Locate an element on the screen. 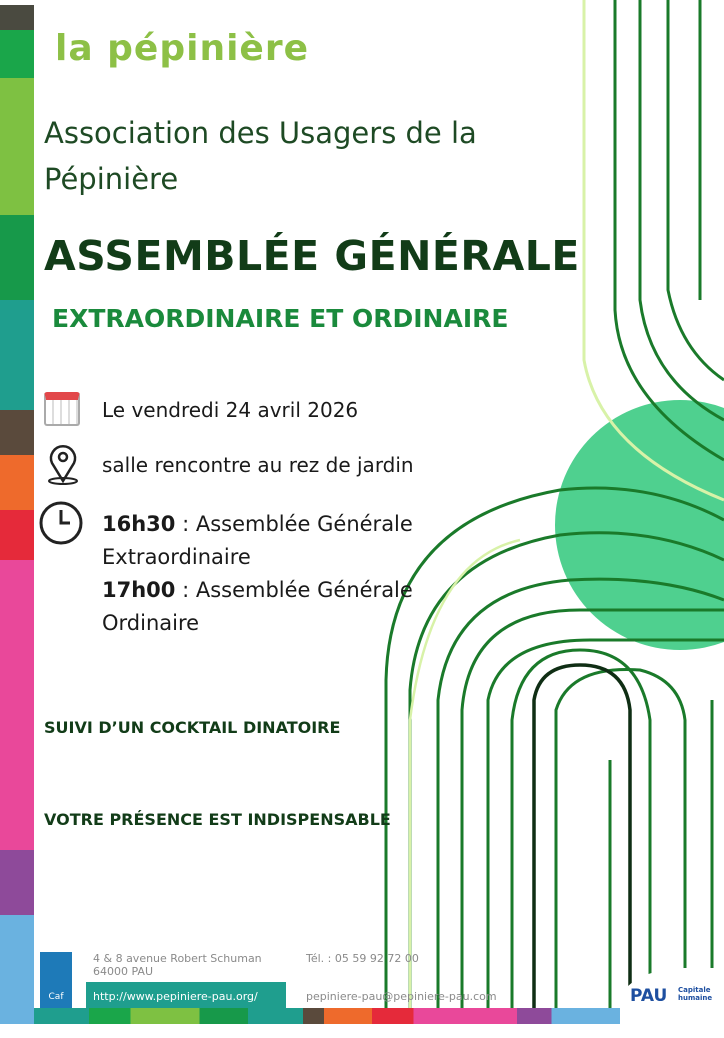  green-circle is located at coordinates (639, 525).